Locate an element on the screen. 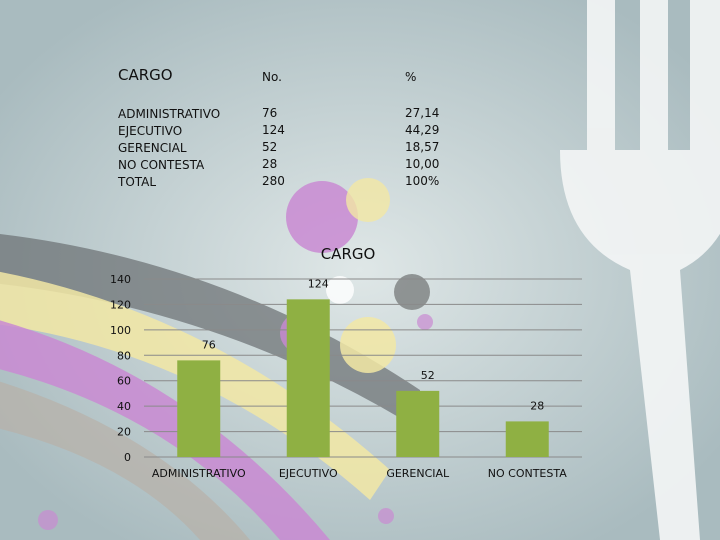  table-column-number: No. 76 124 52 28 280 is located at coordinates (273, 129).